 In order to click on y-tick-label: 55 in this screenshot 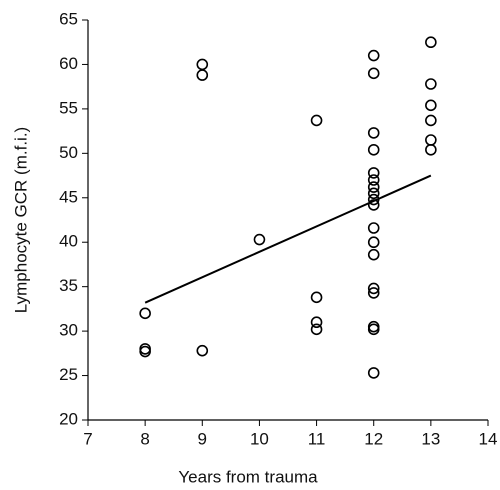, I will do `click(68, 107)`.